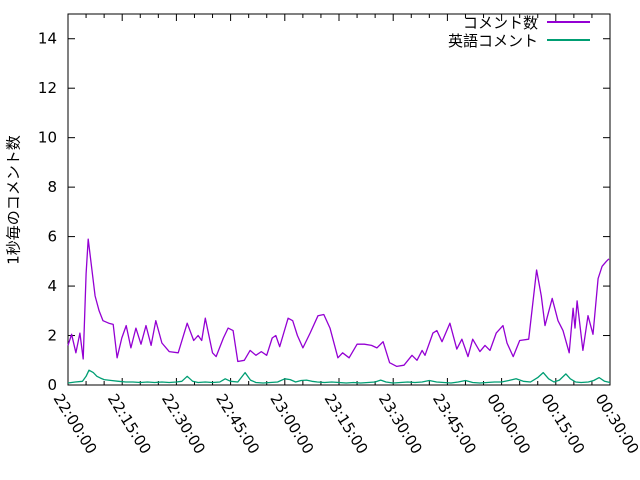 The height and width of the screenshot is (480, 640). What do you see at coordinates (52, 336) in the screenshot?
I see `y-tick-label: 2` at bounding box center [52, 336].